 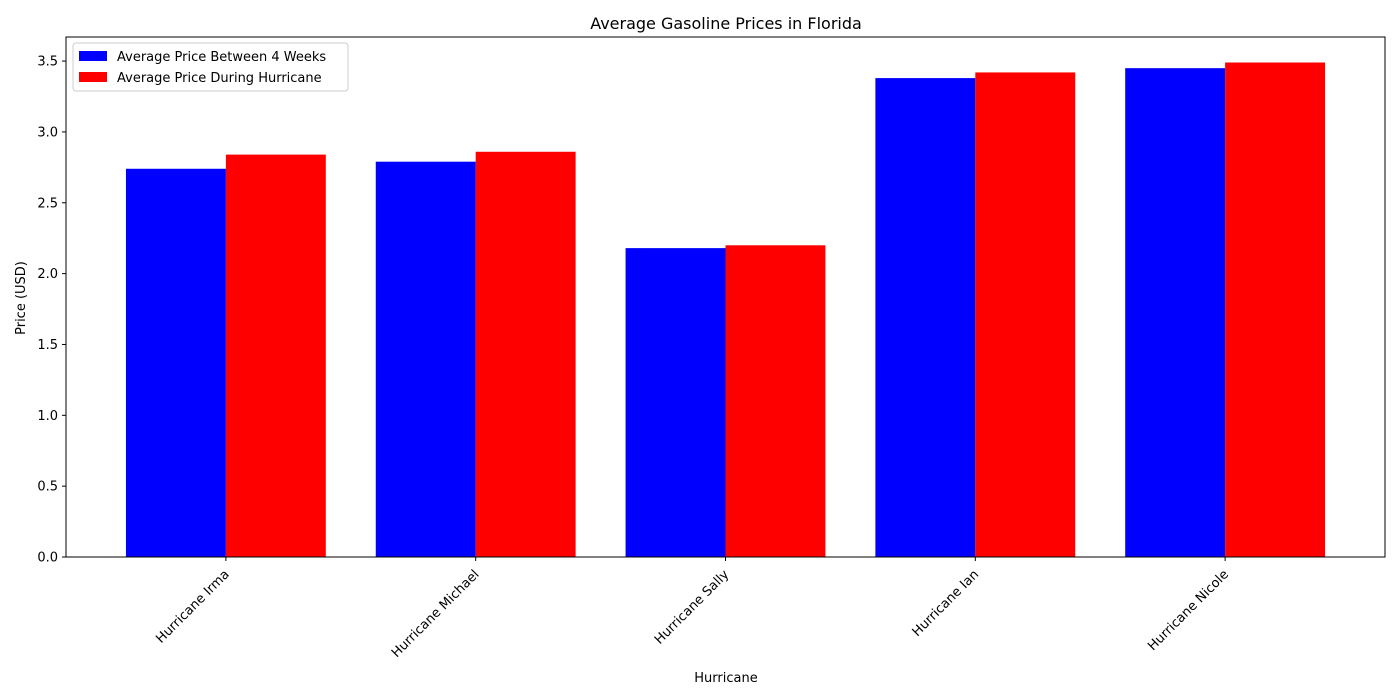 I want to click on y-tick-label: 2.5, so click(x=47, y=203).